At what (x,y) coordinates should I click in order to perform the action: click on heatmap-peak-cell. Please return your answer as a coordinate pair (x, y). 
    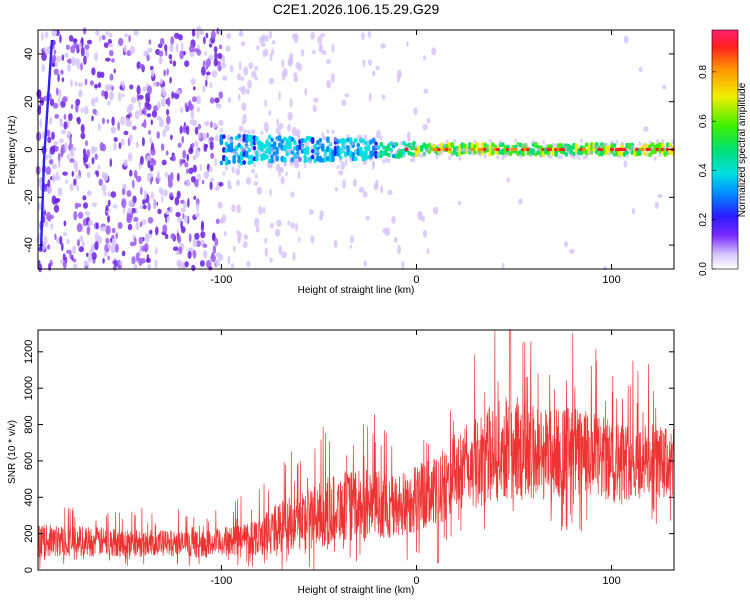
    Looking at the image, I should click on (497, 149).